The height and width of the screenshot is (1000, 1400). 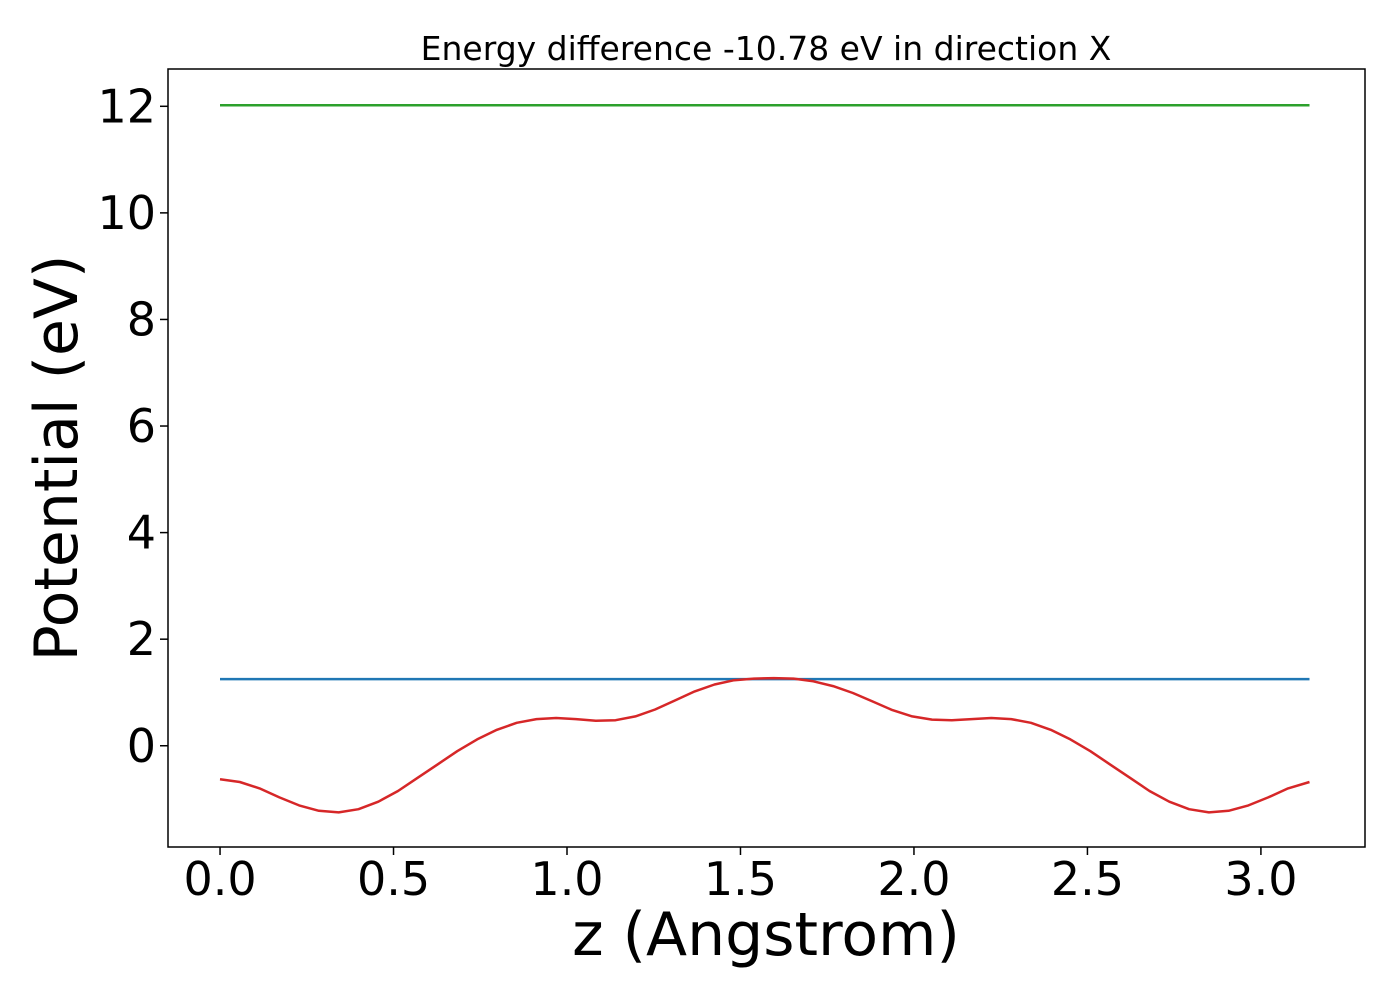 What do you see at coordinates (766, 935) in the screenshot?
I see `x-axis-label: z (Angstrom)` at bounding box center [766, 935].